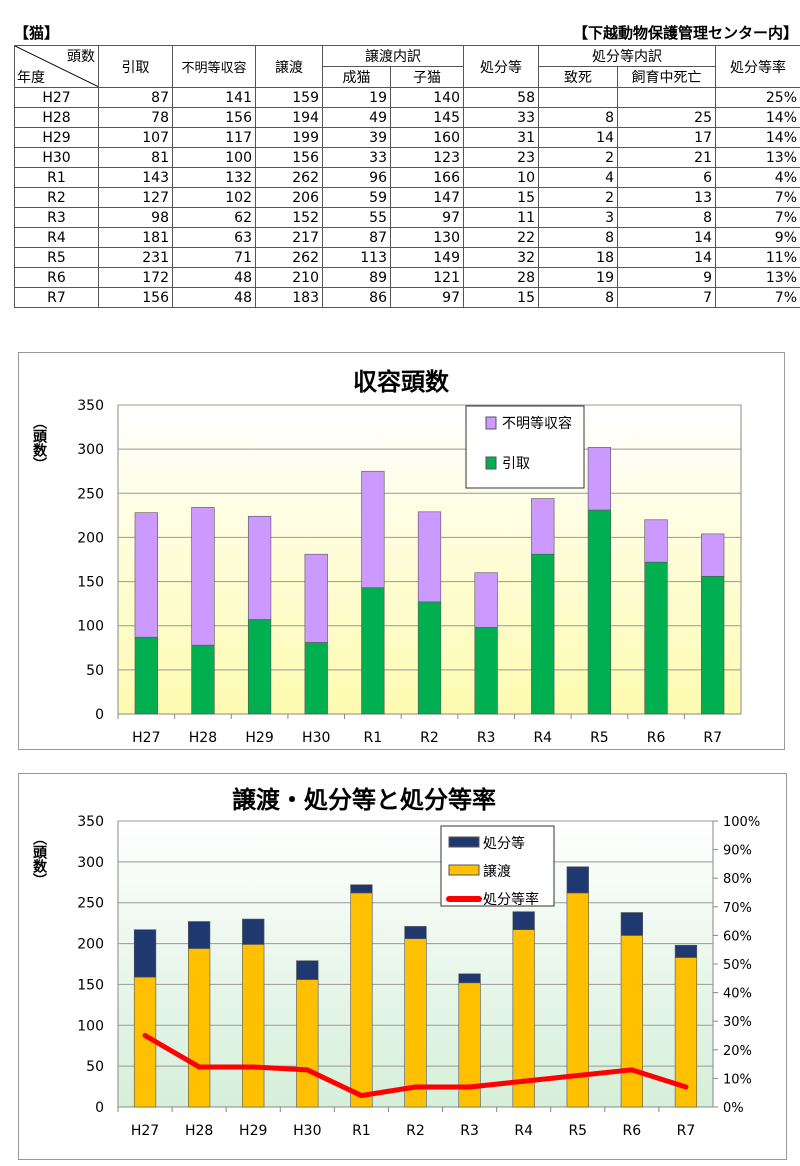 The image size is (800, 1166). I want to click on value-cell: 4, so click(578, 177).